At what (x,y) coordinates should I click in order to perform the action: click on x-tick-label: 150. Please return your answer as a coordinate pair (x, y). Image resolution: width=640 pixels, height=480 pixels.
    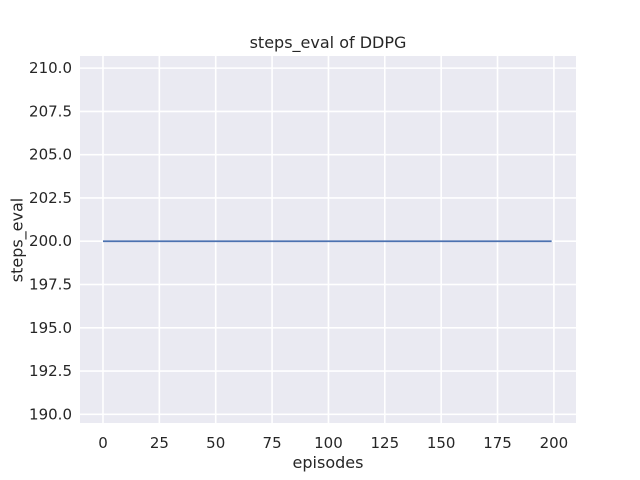
    Looking at the image, I should click on (441, 443).